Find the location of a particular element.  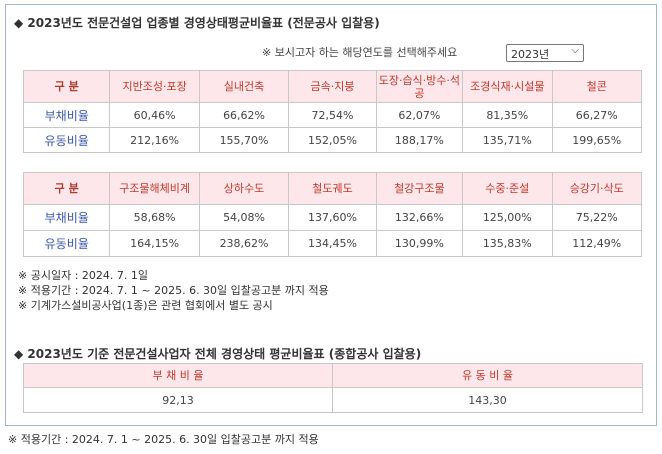

cell: 199,65% is located at coordinates (596, 140).